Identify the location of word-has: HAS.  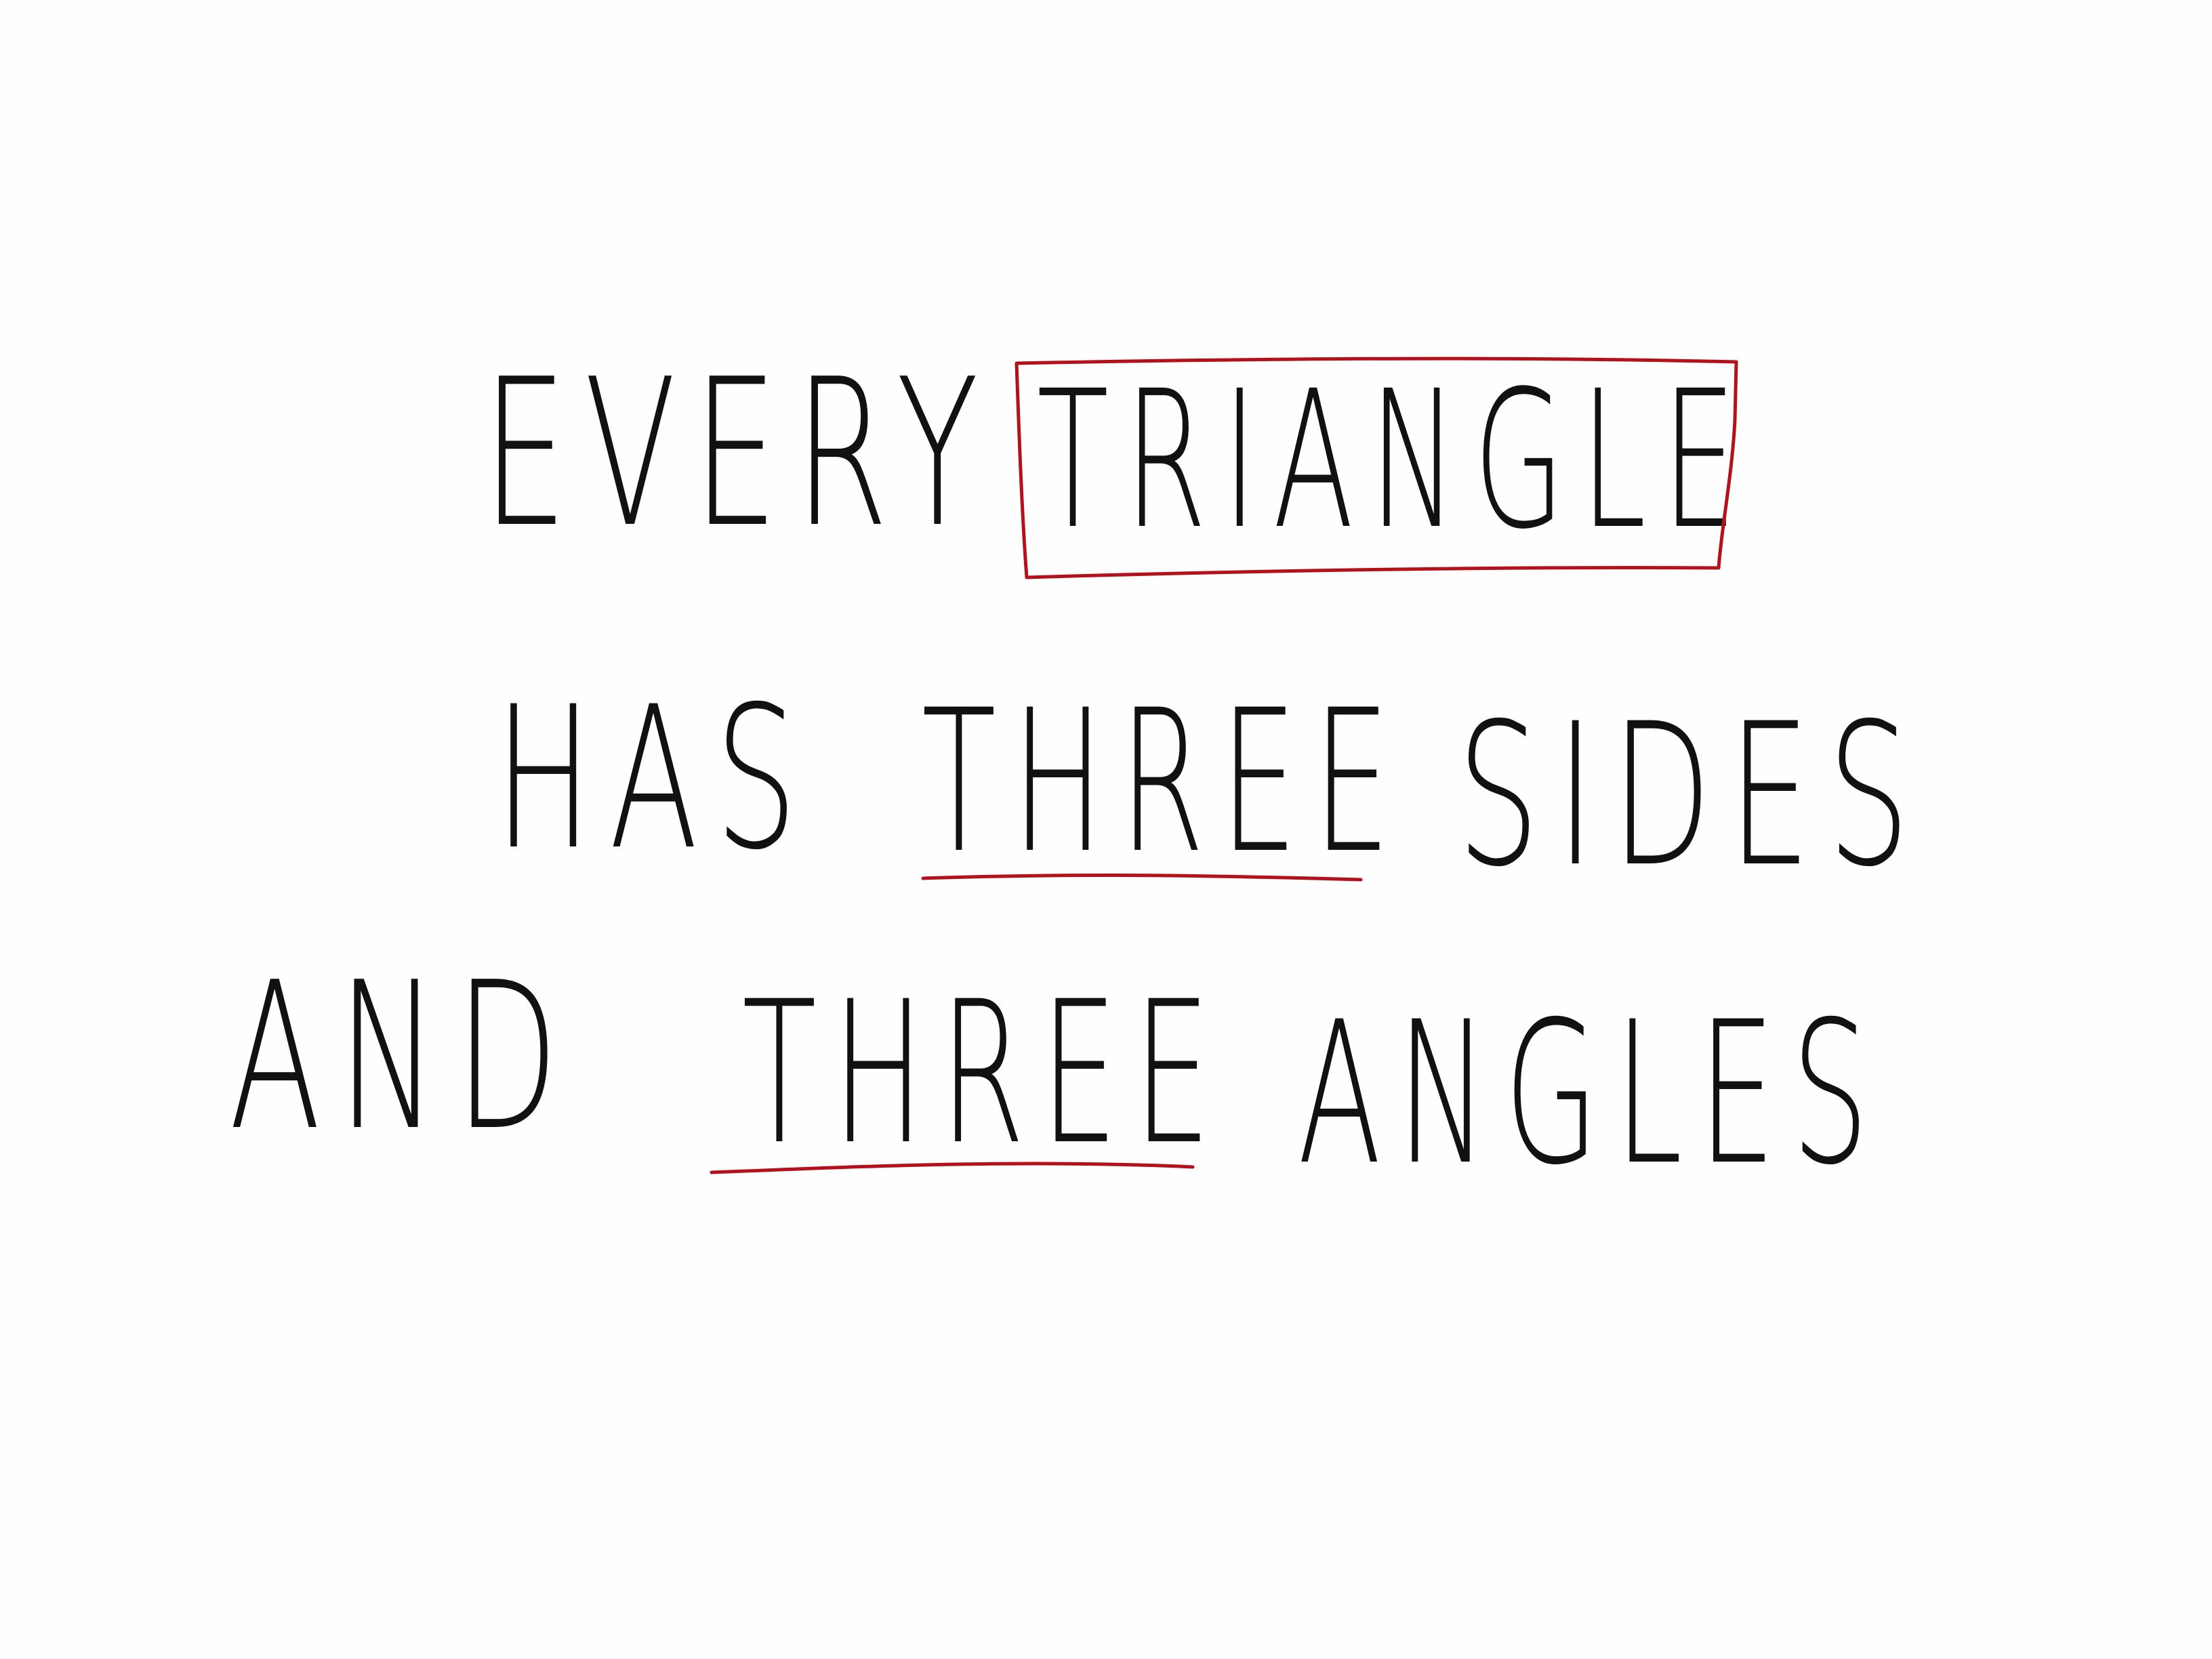
(655, 779).